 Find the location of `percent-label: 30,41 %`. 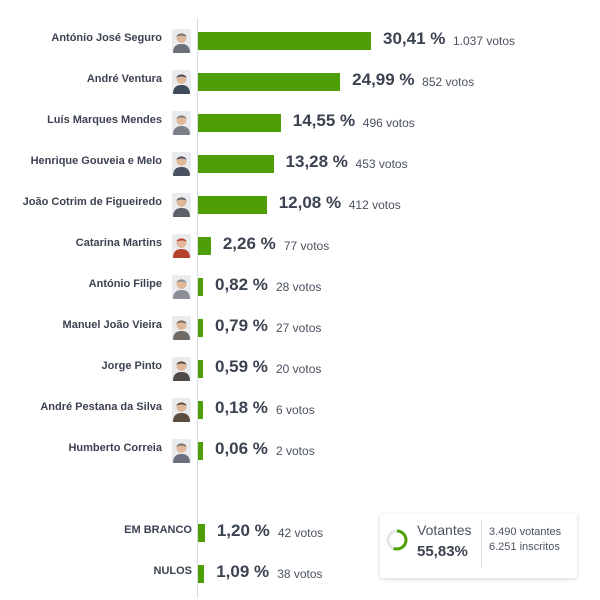

percent-label: 30,41 % is located at coordinates (414, 38).